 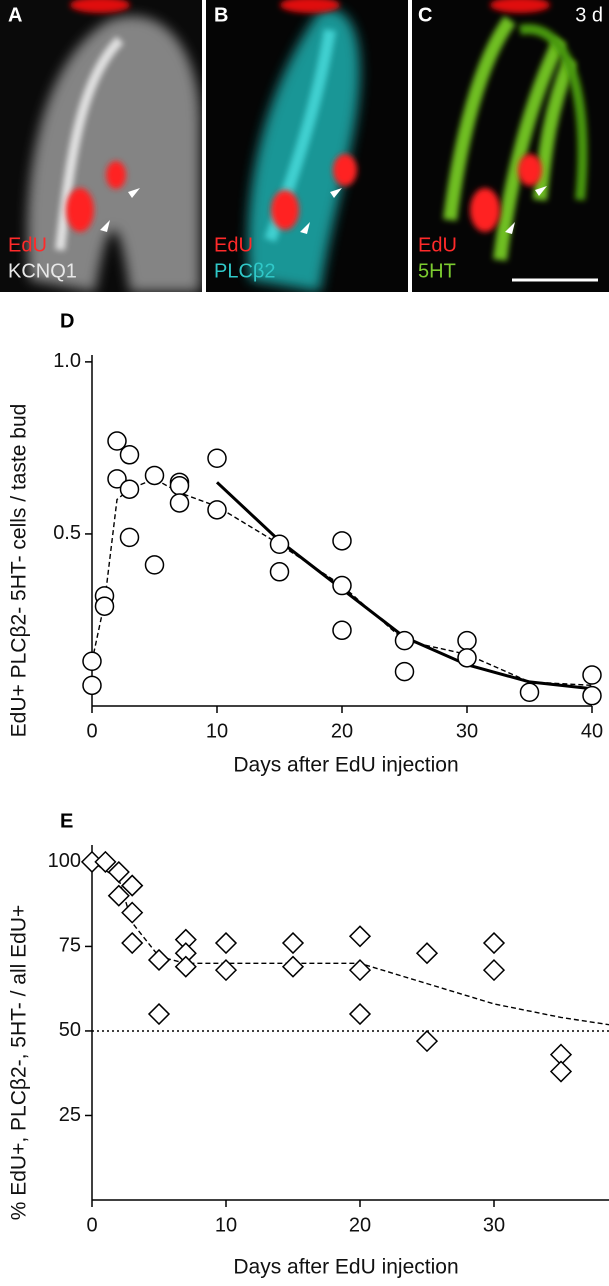 What do you see at coordinates (245, 271) in the screenshot?
I see `stain-label: PLCβ2` at bounding box center [245, 271].